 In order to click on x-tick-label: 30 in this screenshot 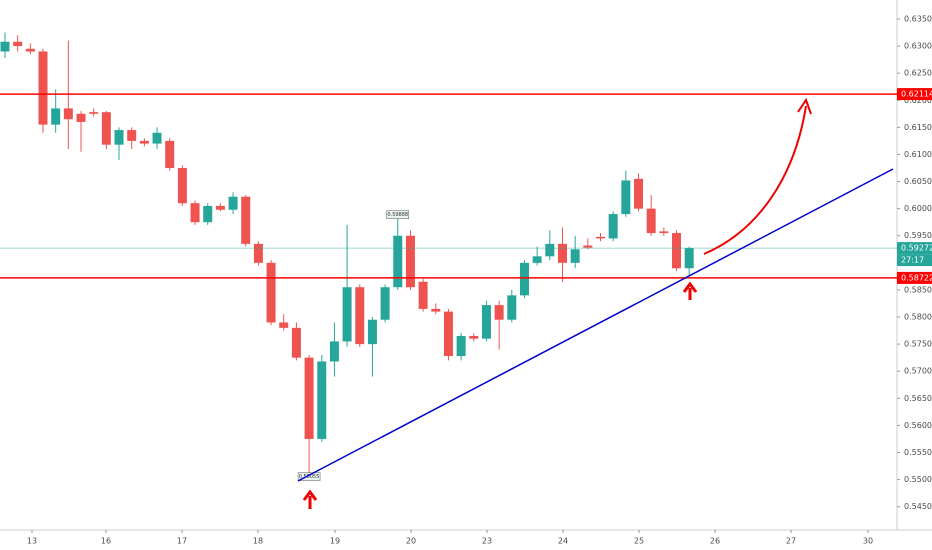, I will do `click(868, 541)`.